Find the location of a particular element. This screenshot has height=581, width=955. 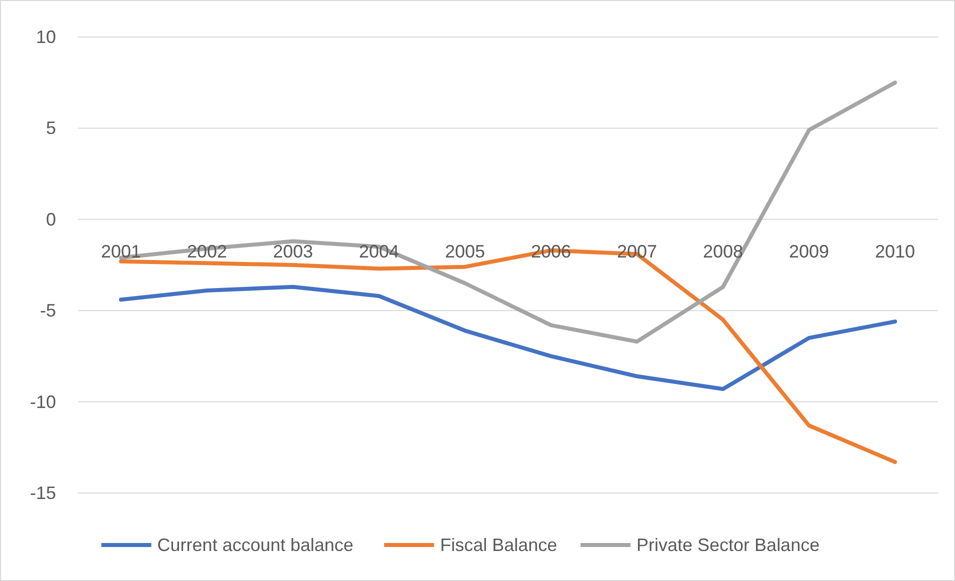

x-tick-label: 2004 is located at coordinates (379, 251).